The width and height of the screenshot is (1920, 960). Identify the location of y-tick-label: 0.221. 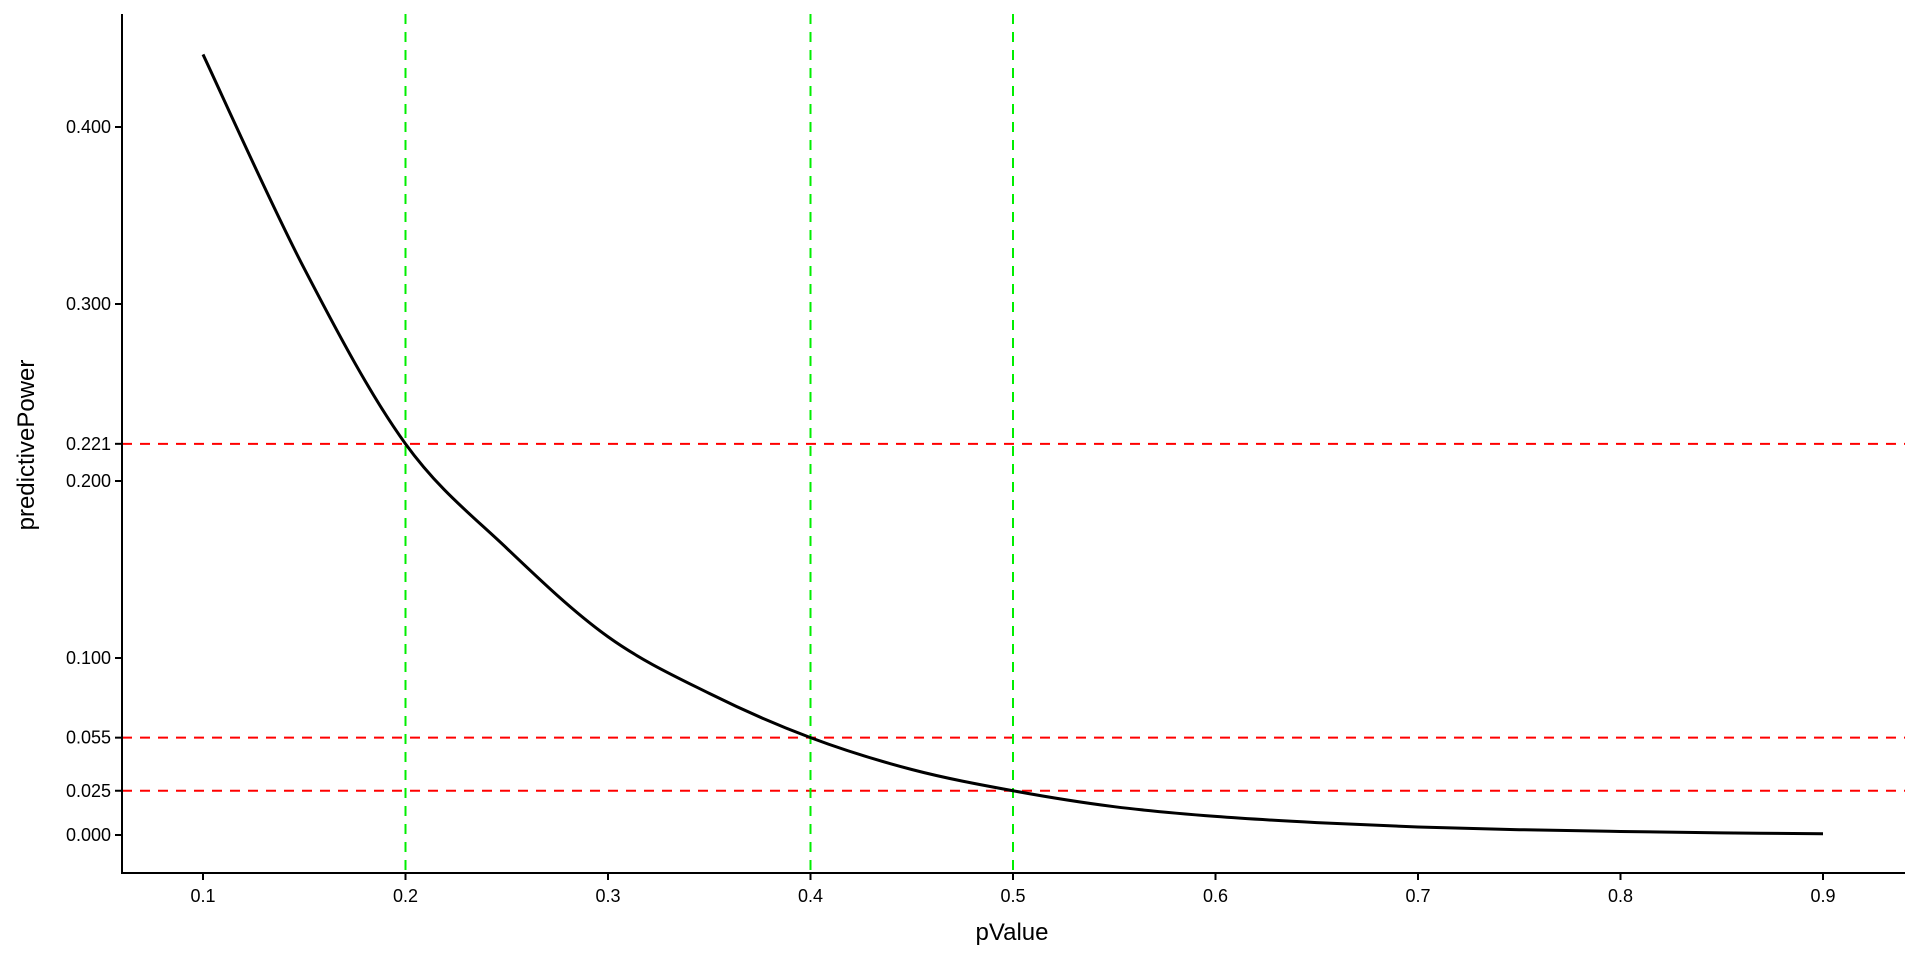
(88, 444).